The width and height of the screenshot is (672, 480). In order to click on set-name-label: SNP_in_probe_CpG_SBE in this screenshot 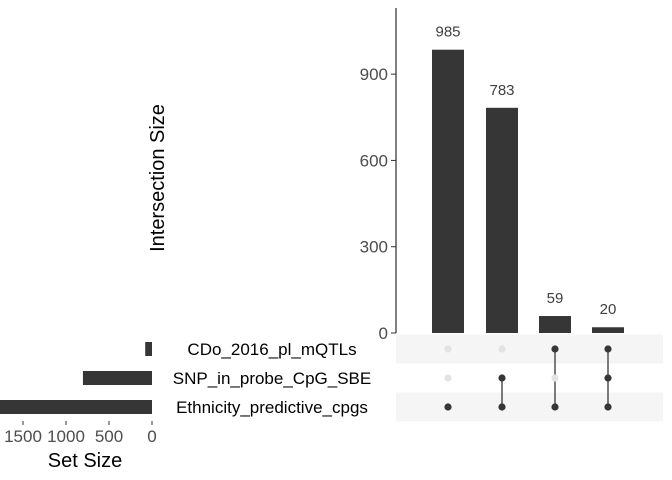, I will do `click(272, 378)`.